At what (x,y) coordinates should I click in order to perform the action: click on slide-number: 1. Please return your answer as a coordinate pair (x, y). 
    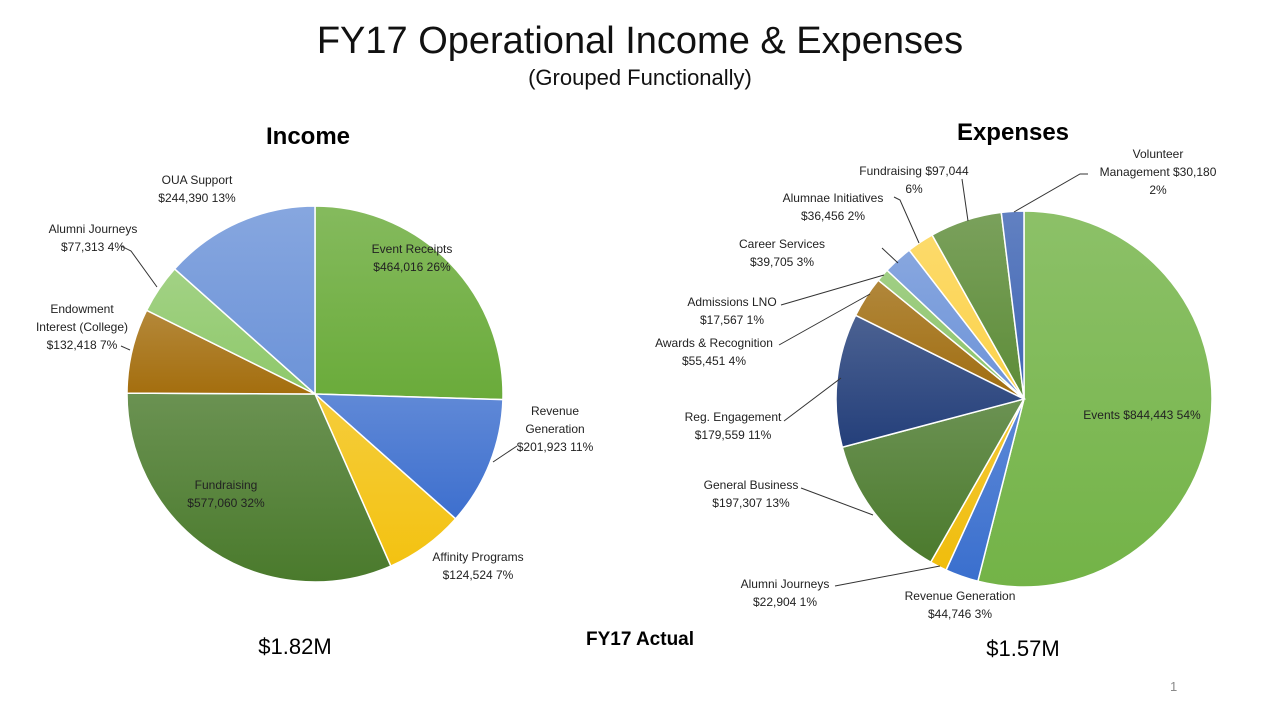
    Looking at the image, I should click on (1174, 686).